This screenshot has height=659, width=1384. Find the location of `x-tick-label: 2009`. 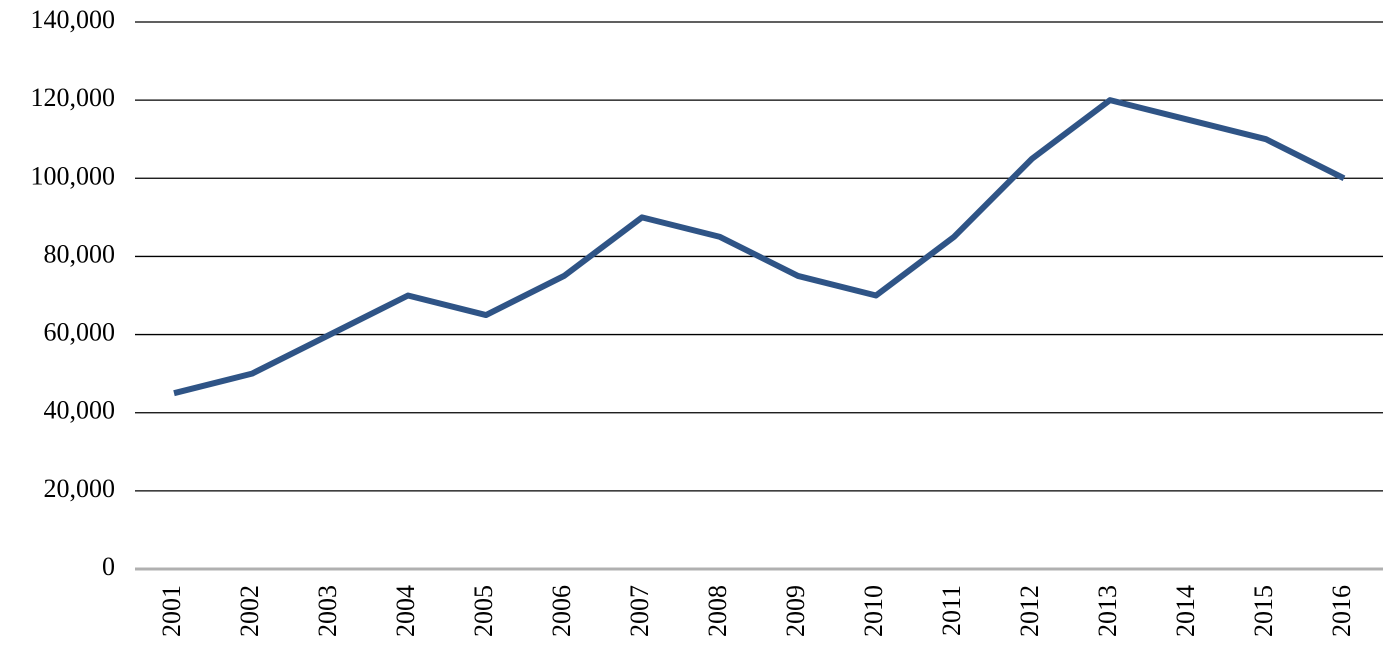

x-tick-label: 2009 is located at coordinates (795, 611).